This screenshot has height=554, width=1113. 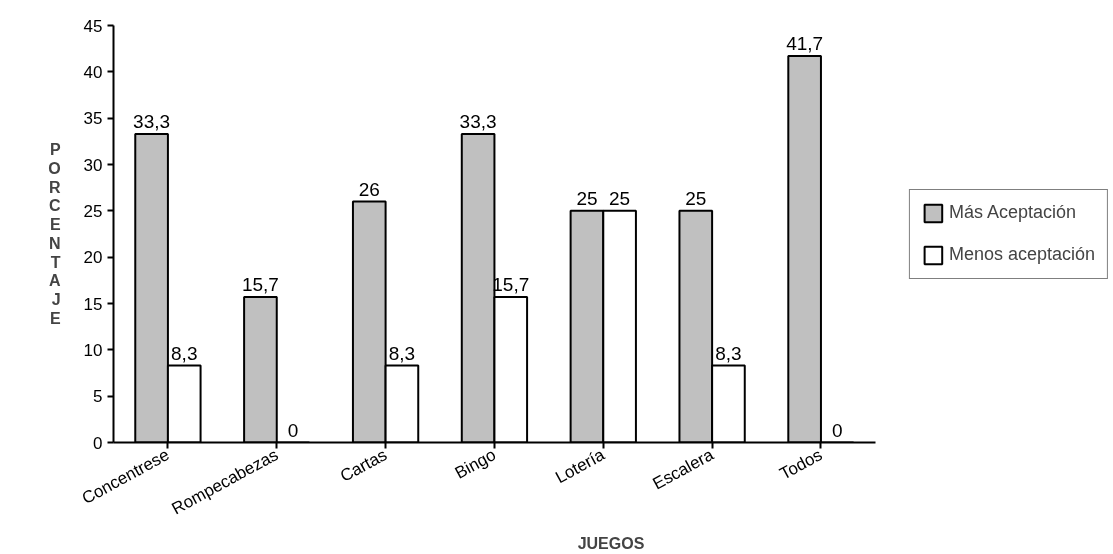 What do you see at coordinates (54, 234) in the screenshot?
I see `text: PORCENTAJE` at bounding box center [54, 234].